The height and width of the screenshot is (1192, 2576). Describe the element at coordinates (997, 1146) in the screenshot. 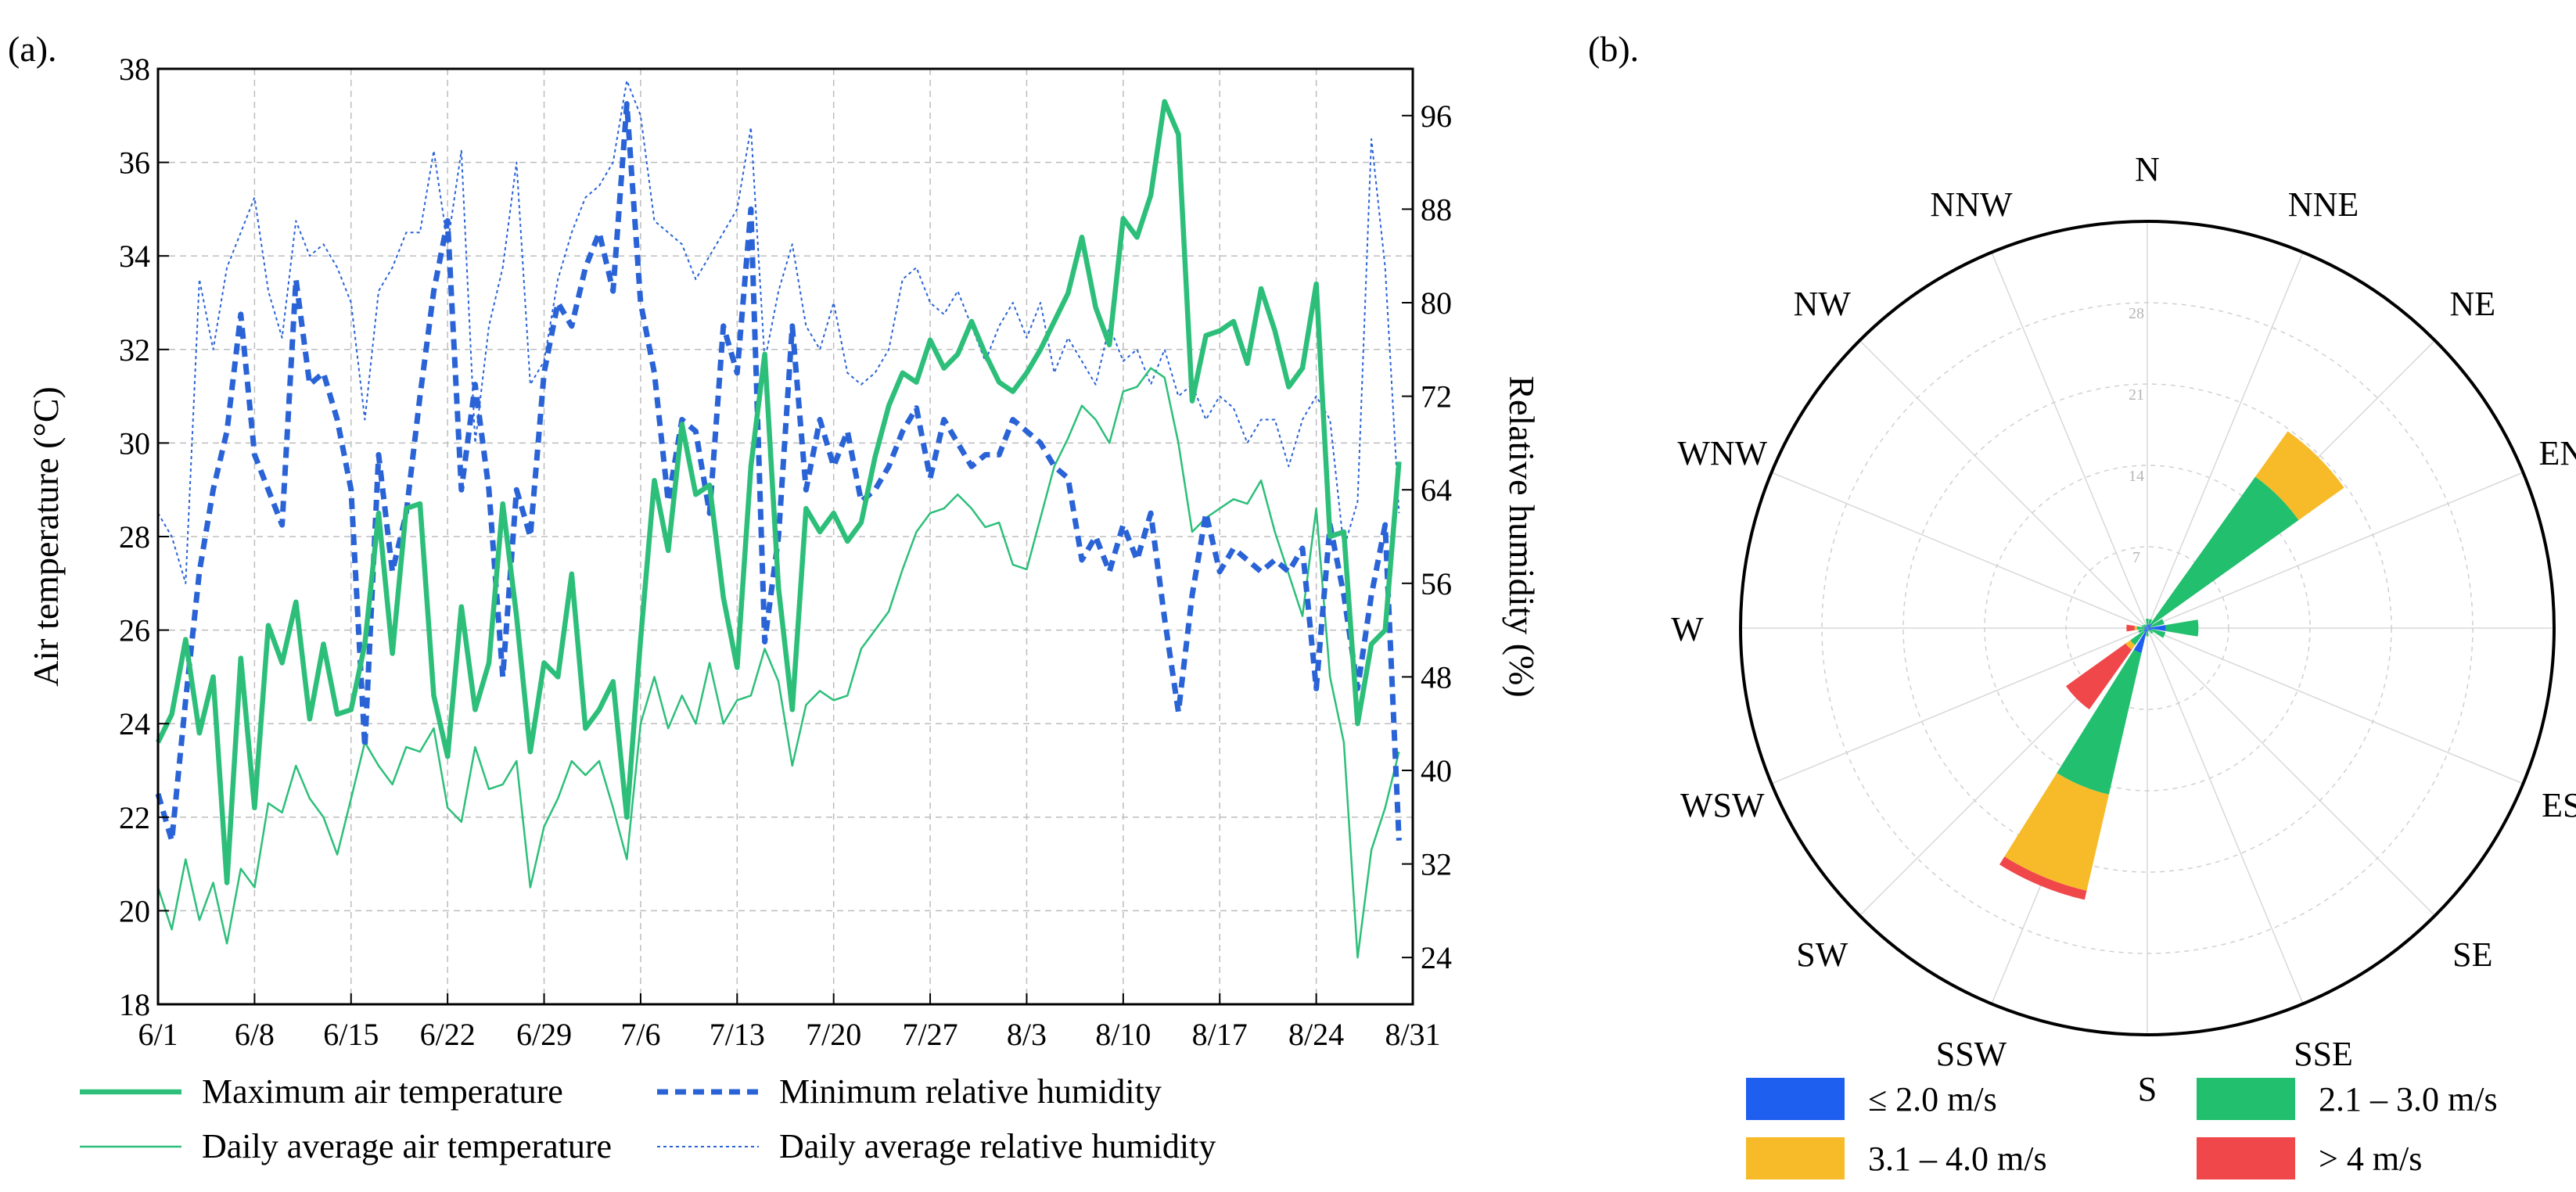

I see `legend-label: Daily average relative humidity` at that location.